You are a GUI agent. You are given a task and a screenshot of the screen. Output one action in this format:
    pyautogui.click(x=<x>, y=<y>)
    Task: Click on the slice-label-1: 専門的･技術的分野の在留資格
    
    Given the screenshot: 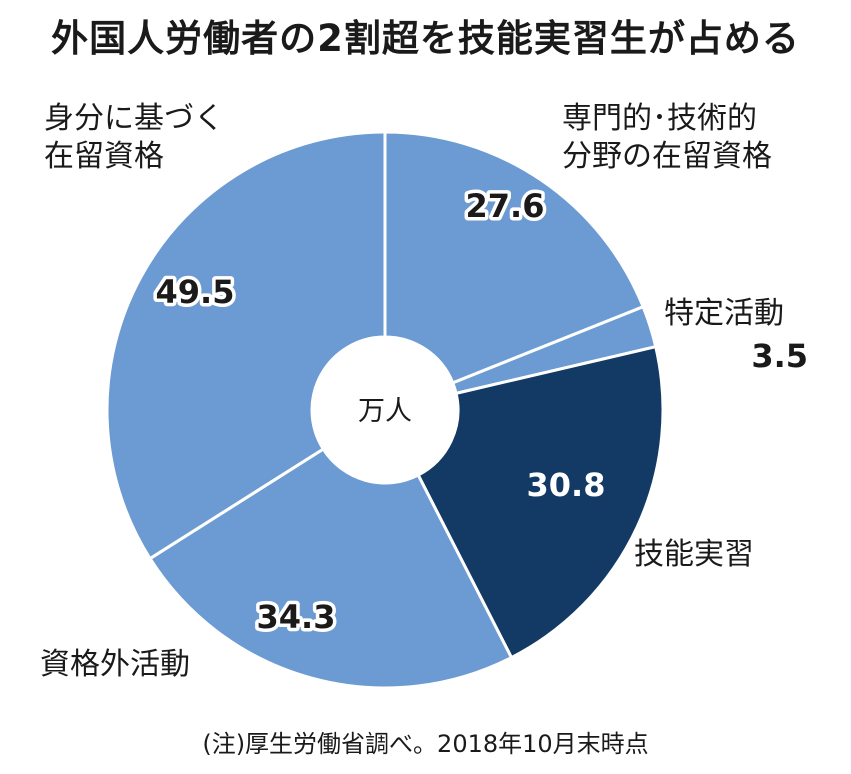 What is the action you would take?
    pyautogui.click(x=667, y=137)
    